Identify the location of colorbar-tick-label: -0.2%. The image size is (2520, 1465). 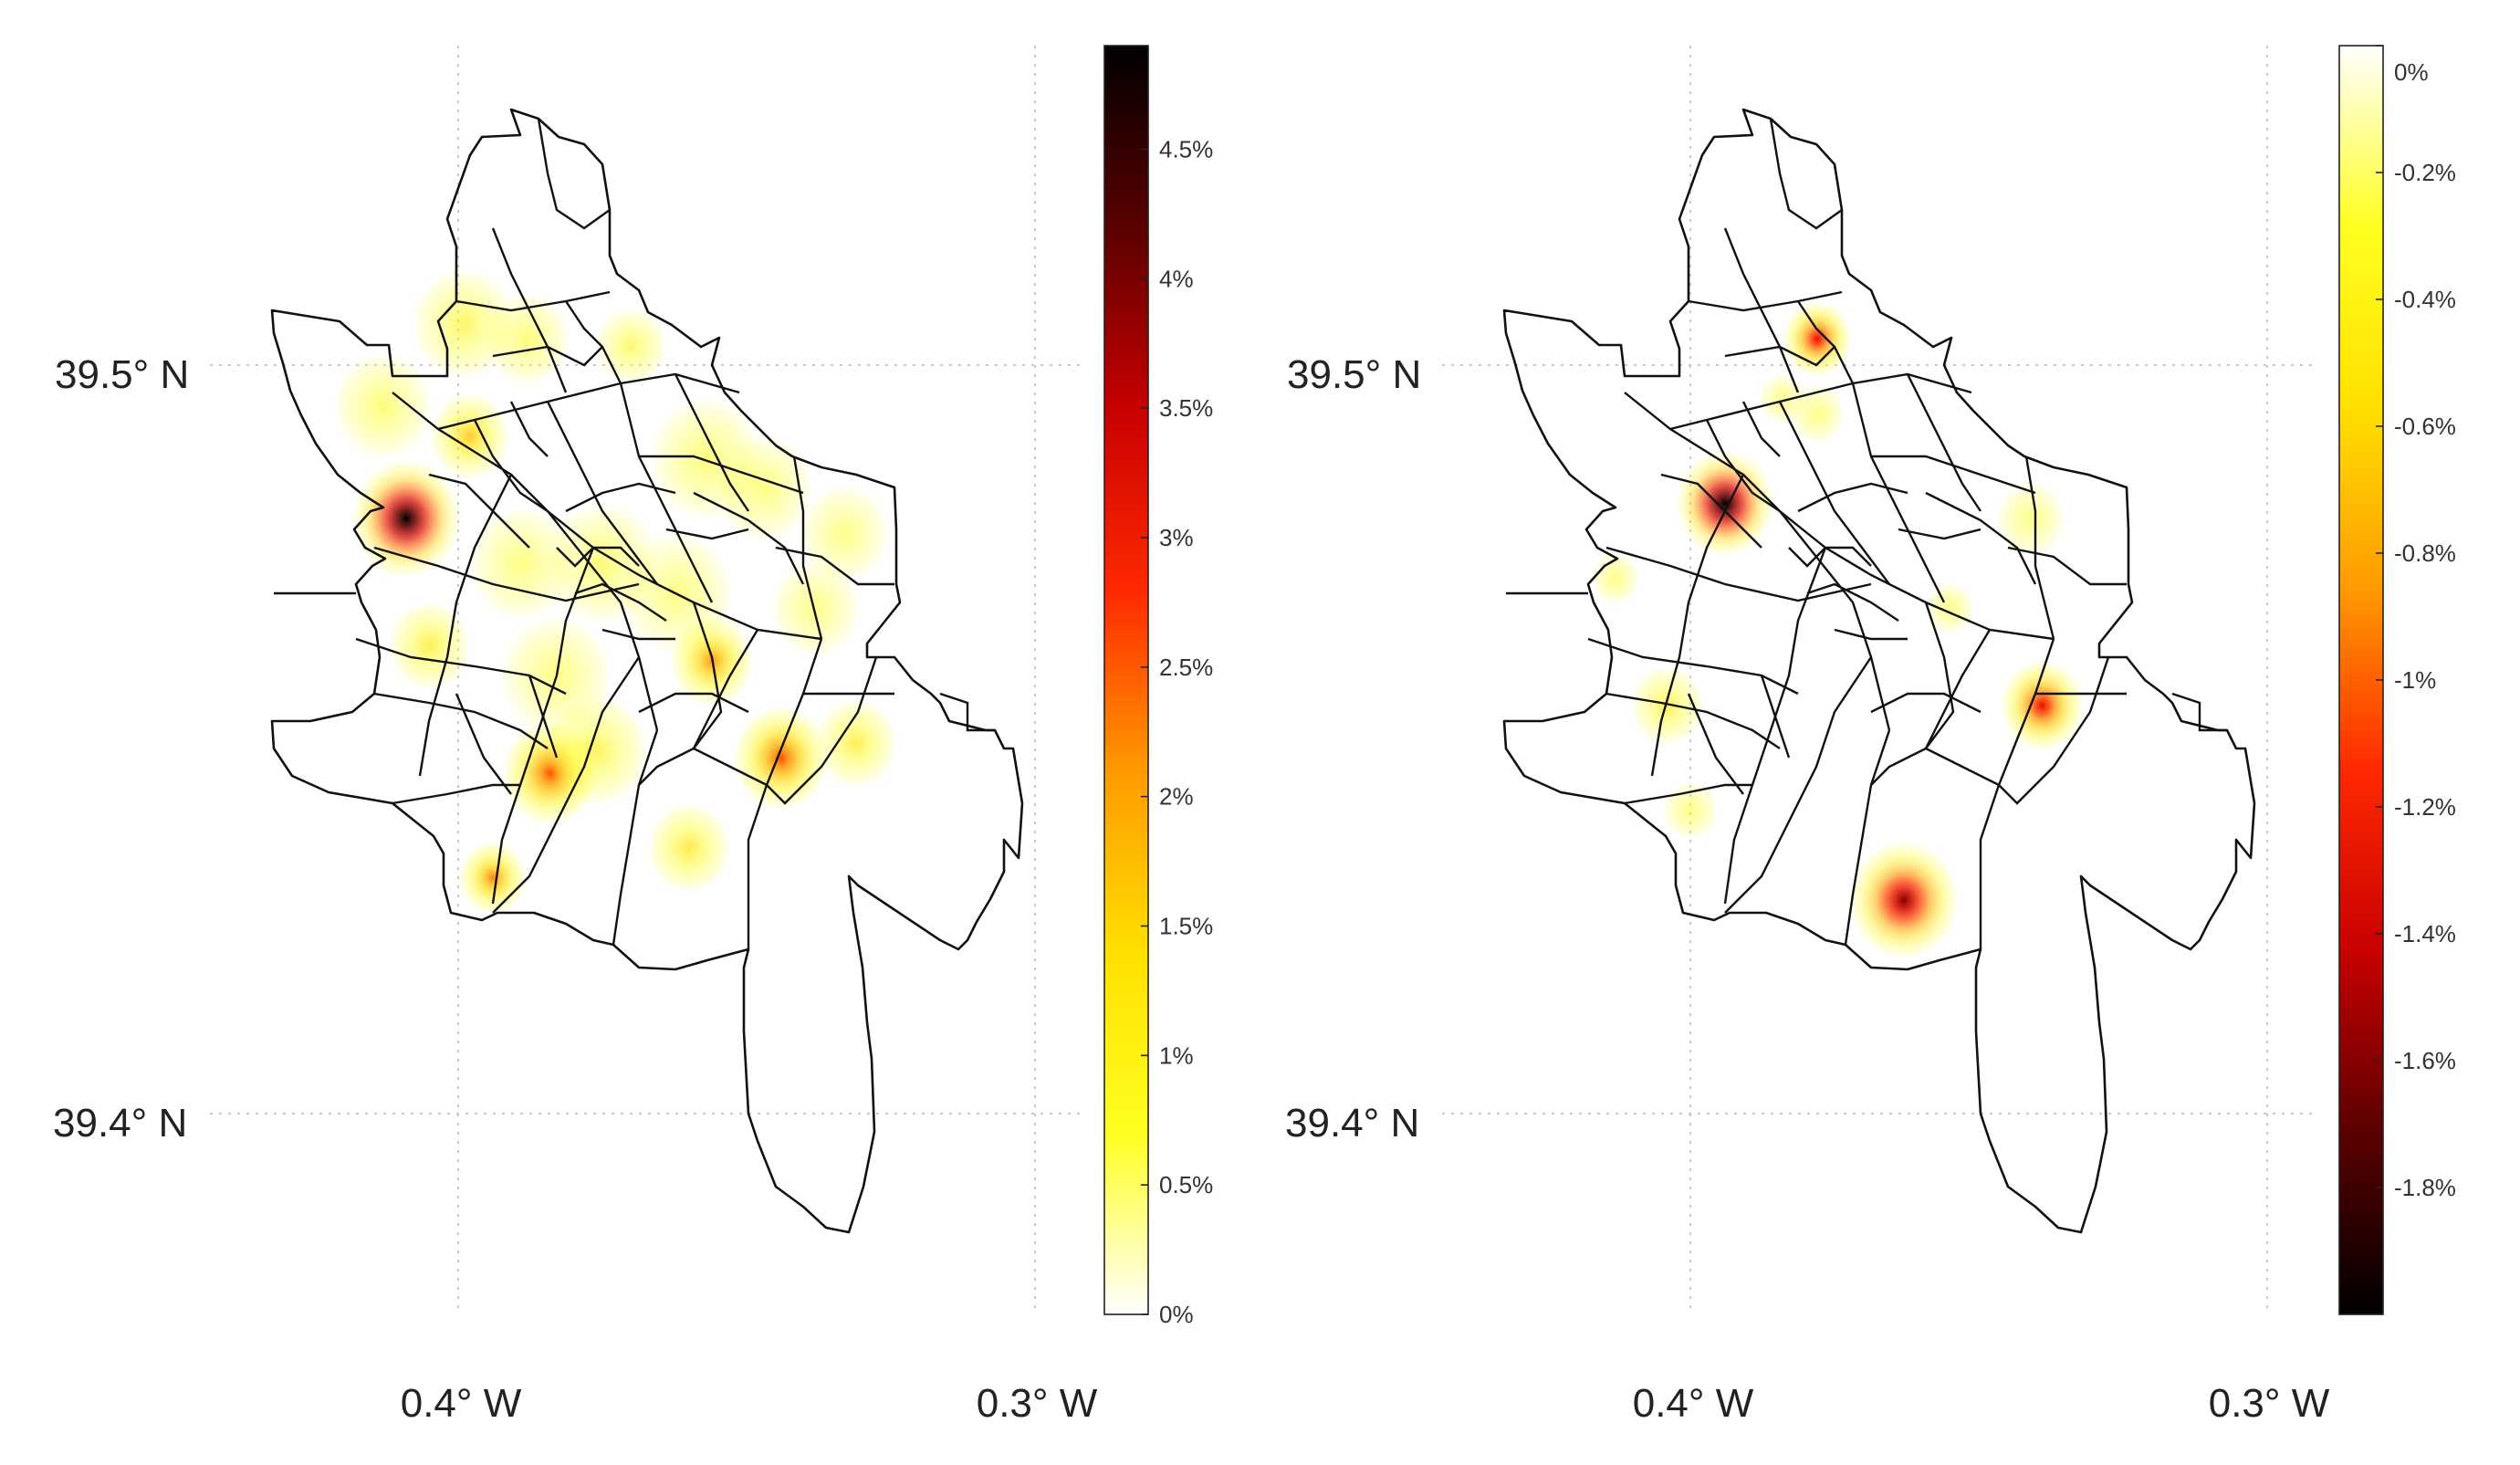
(2425, 172).